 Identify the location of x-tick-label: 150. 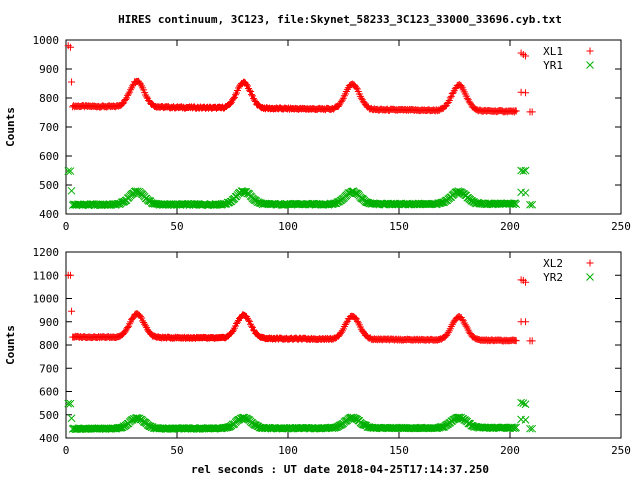
(399, 226).